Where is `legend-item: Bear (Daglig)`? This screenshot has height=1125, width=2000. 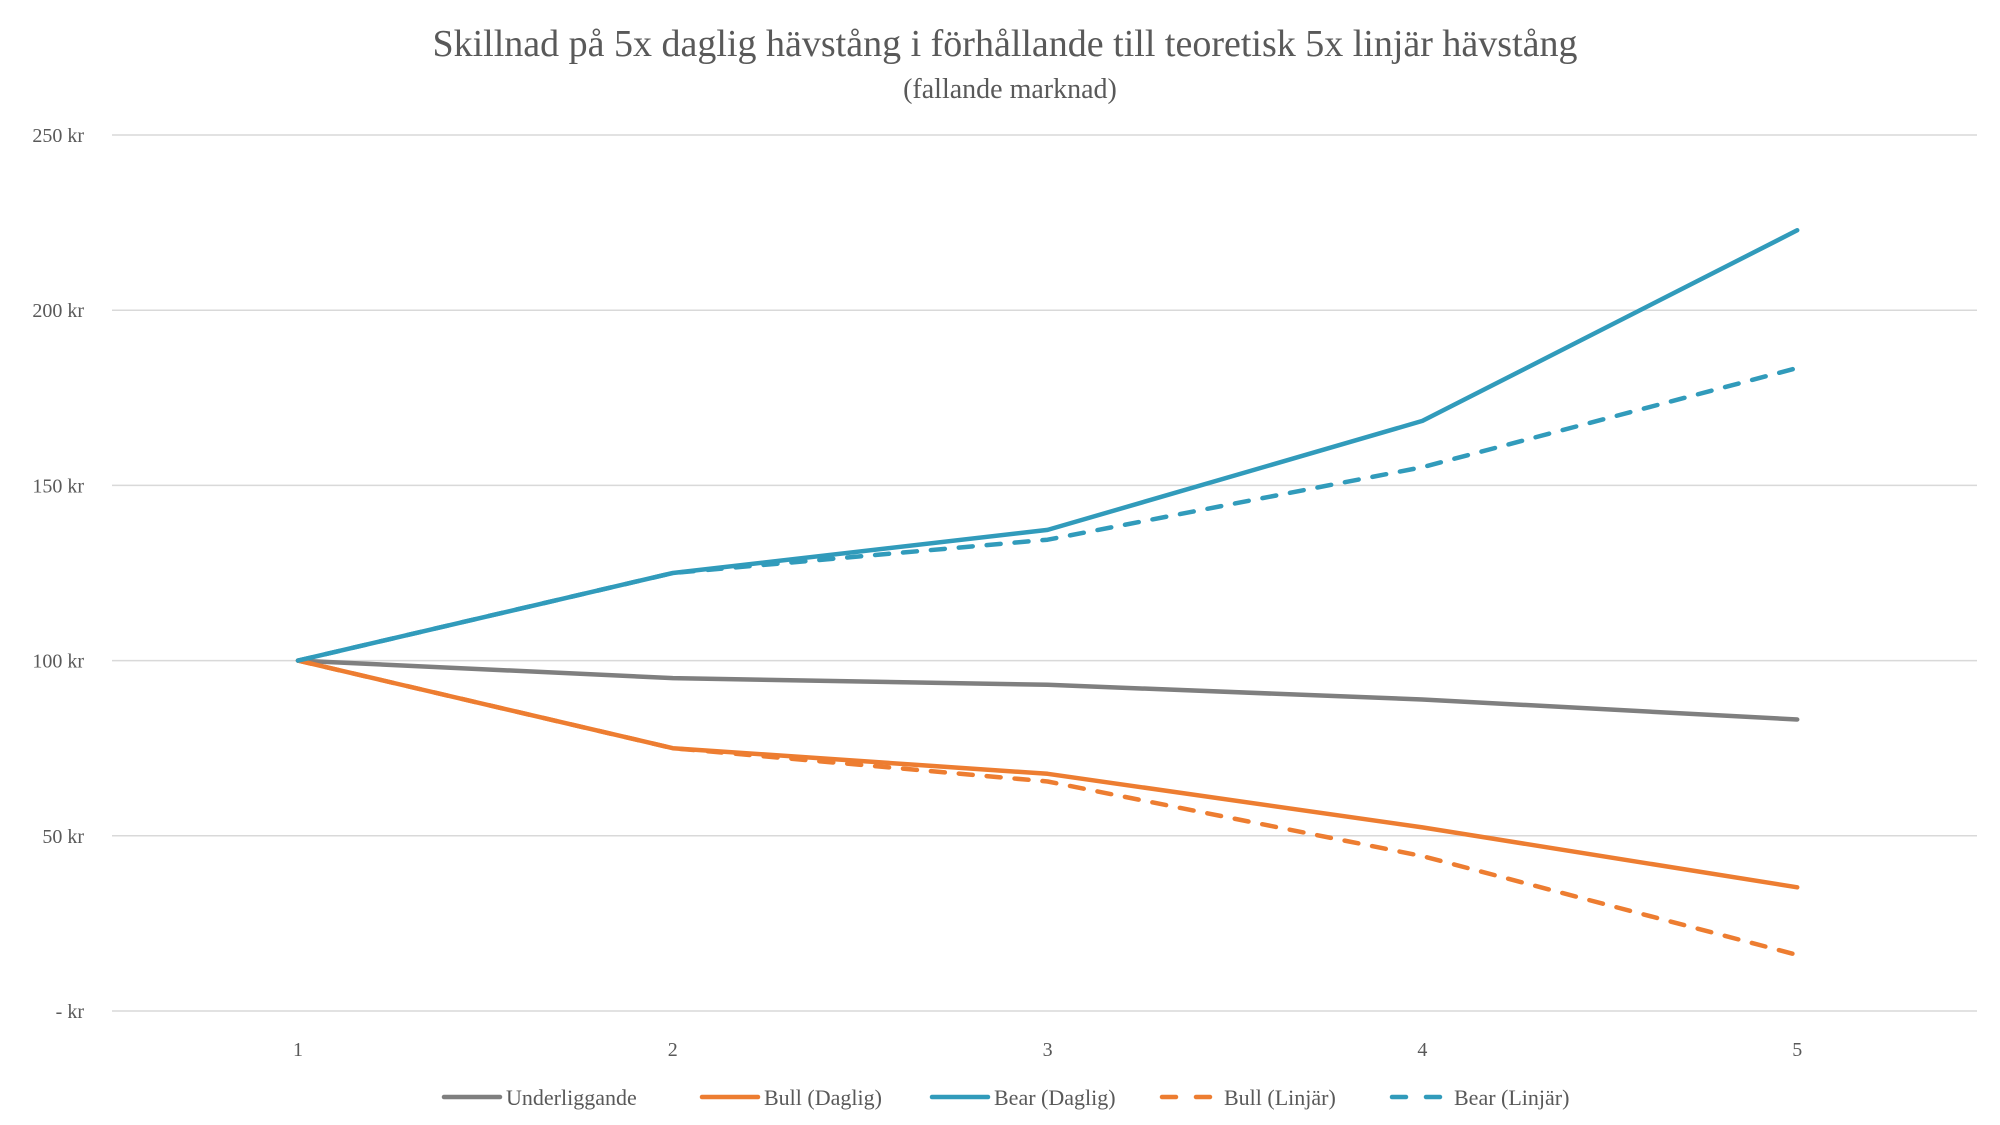 legend-item: Bear (Daglig) is located at coordinates (1022, 1097).